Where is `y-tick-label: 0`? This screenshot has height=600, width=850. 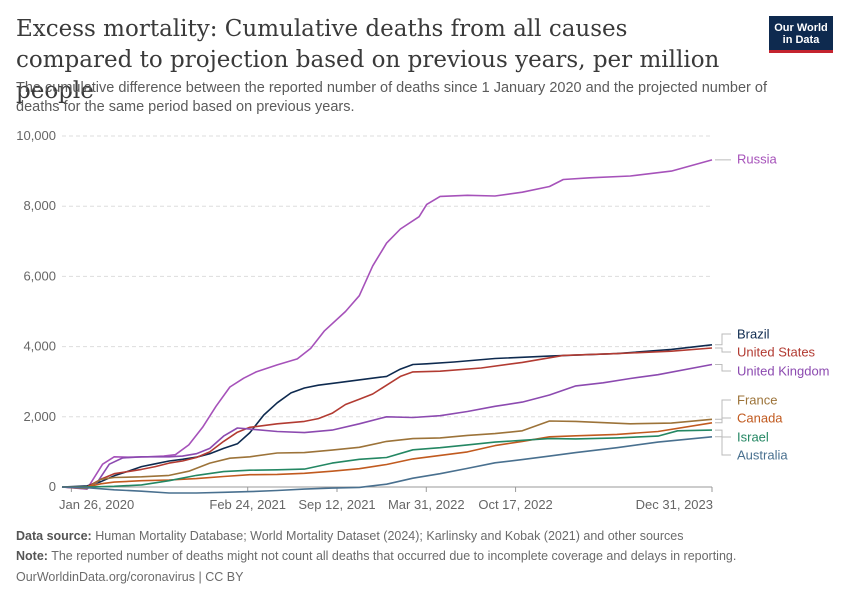 y-tick-label: 0 is located at coordinates (52, 486).